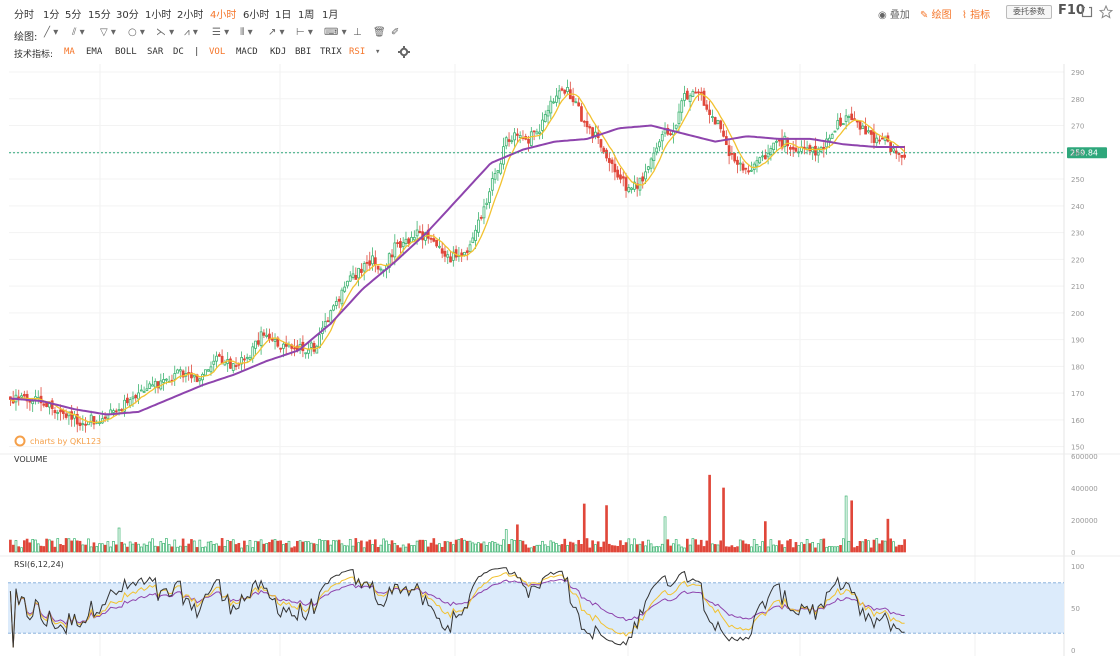  Describe the element at coordinates (357, 32) in the screenshot. I see `bar-pattern-icon: ⊥` at that location.